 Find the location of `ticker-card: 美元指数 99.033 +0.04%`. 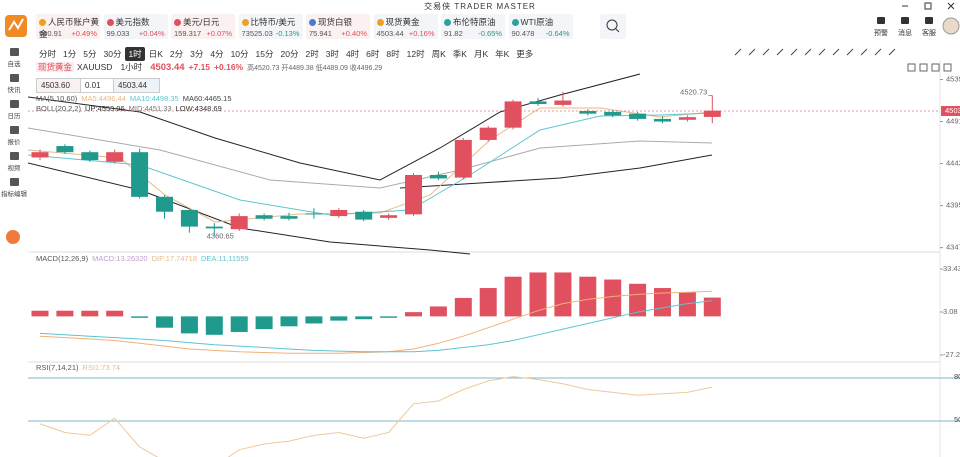

ticker-card: 美元指数 99.033 +0.04% is located at coordinates (135, 26).